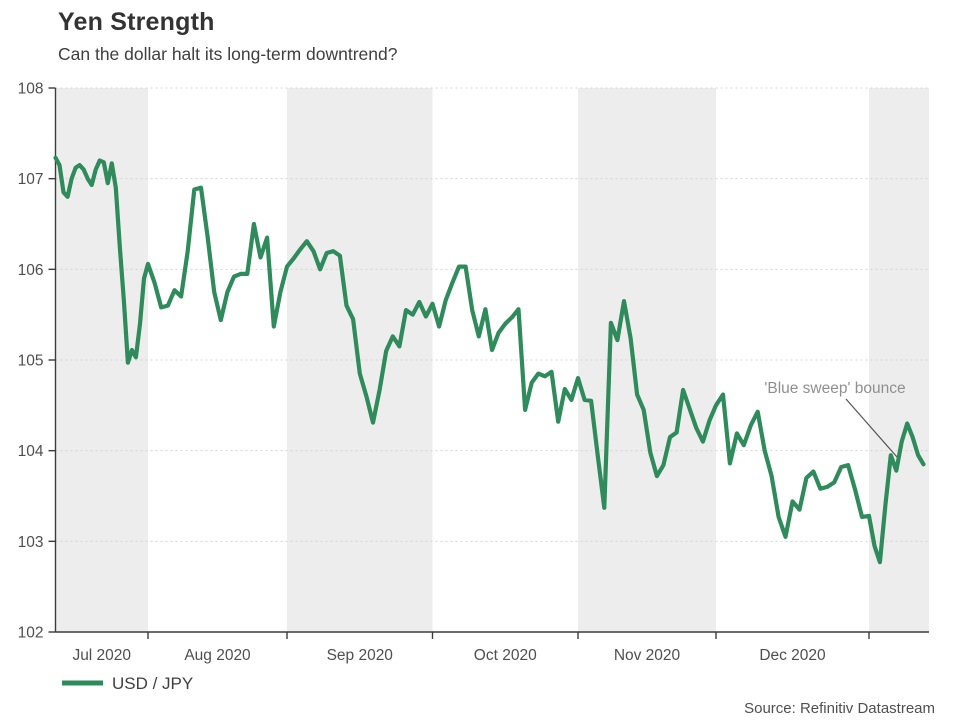  I want to click on y-axis-tick-label: 104, so click(31, 451).